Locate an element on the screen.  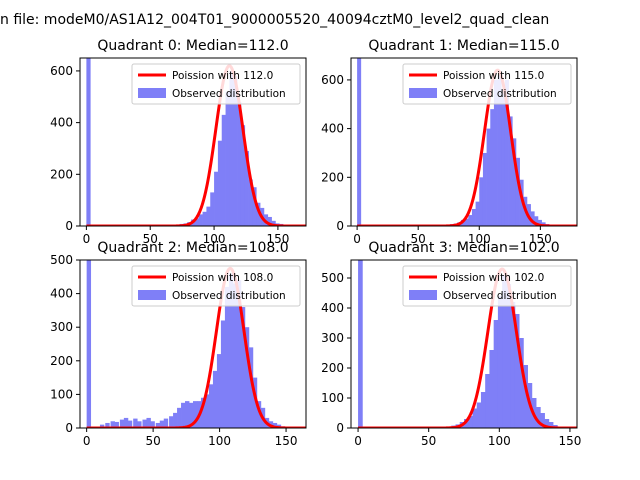
panel-title: Quadrant 1: Median=115.0 is located at coordinates (463, 46).